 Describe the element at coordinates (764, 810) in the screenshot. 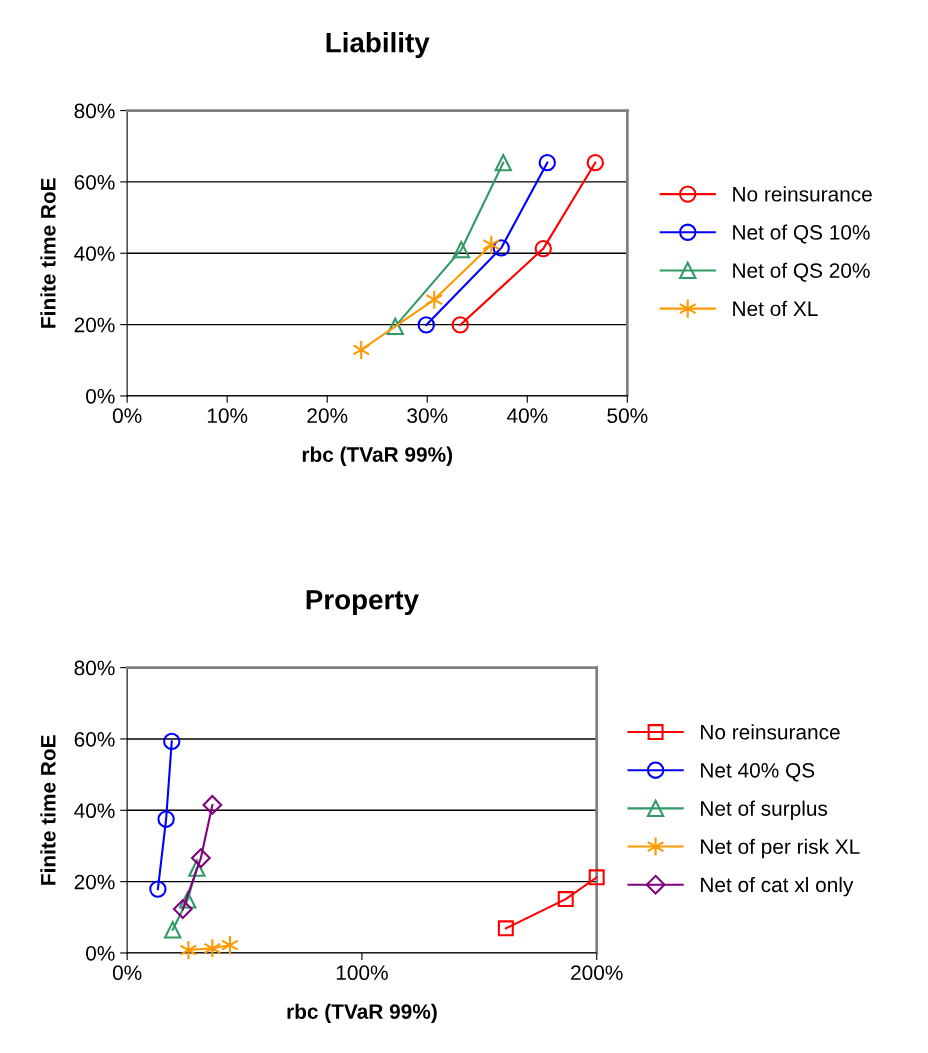

I see `legend-label: Net of surplus` at that location.